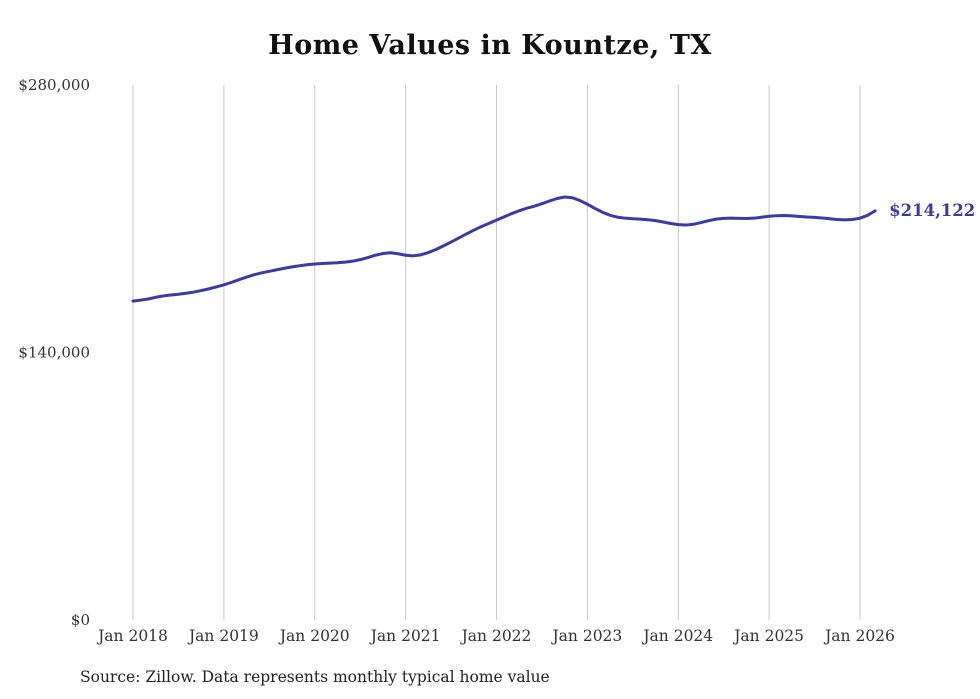  I want to click on x-tick-label: Jan 2018, so click(132, 636).